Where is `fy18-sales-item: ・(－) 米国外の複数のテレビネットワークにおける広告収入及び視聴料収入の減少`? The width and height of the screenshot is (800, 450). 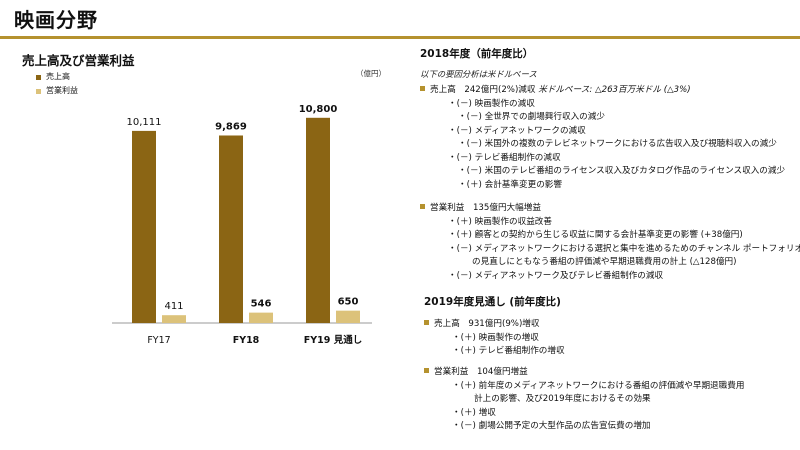
fy18-sales-item: ・(－) 米国外の複数のテレビネットワークにおける広告収入及び視聴料収入の減少 is located at coordinates (617, 144).